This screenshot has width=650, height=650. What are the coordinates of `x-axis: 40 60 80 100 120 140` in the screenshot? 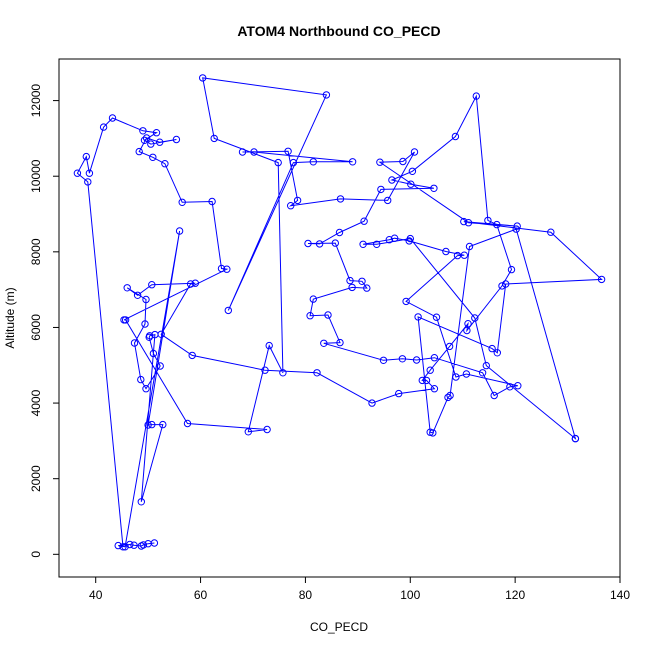 It's located at (359, 589).